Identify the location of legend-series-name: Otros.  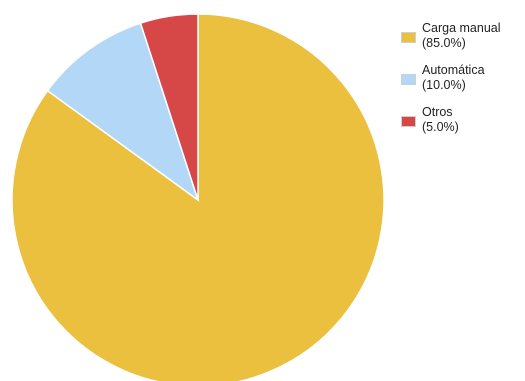
(437, 112).